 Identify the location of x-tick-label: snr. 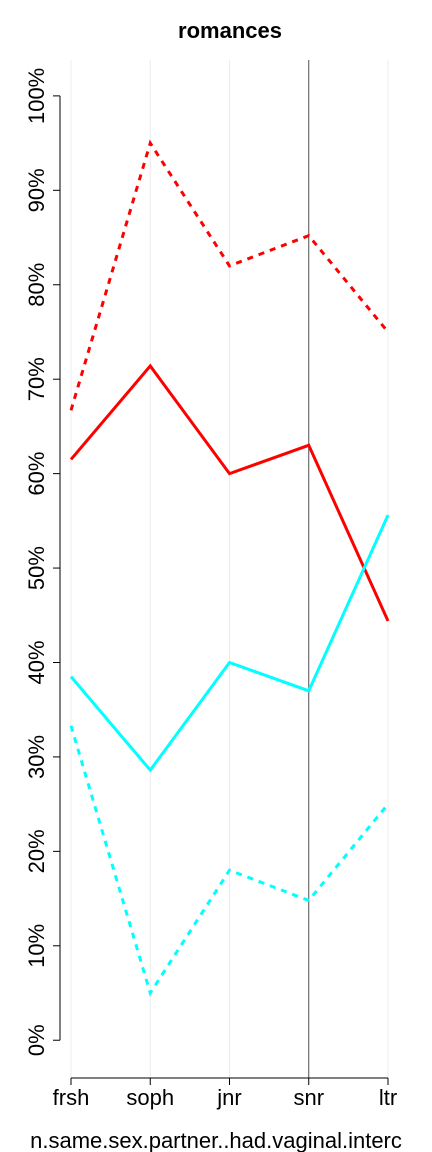
(308, 1097).